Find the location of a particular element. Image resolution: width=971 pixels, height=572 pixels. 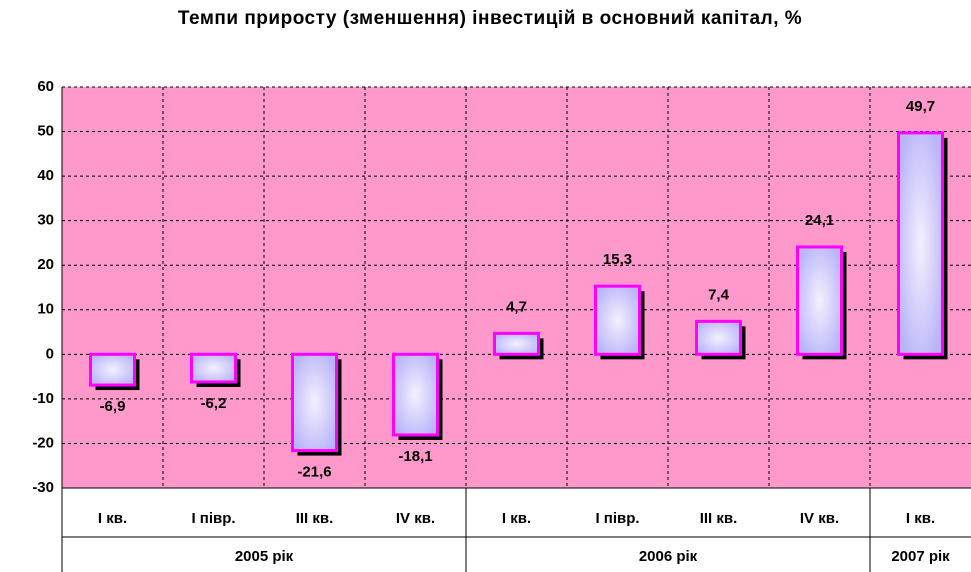

y-tick-label: 40 is located at coordinates (45, 175).